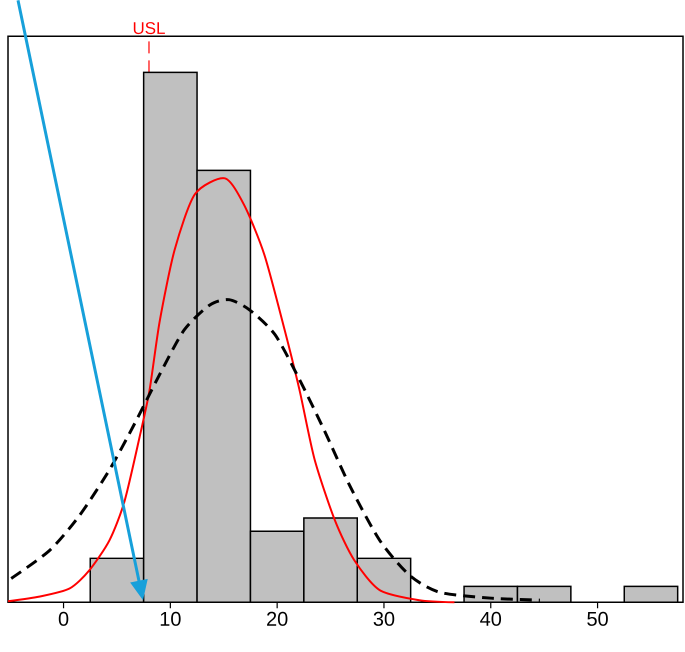 This screenshot has width=685, height=652. Describe the element at coordinates (384, 619) in the screenshot. I see `x-tick-label: 30` at that location.